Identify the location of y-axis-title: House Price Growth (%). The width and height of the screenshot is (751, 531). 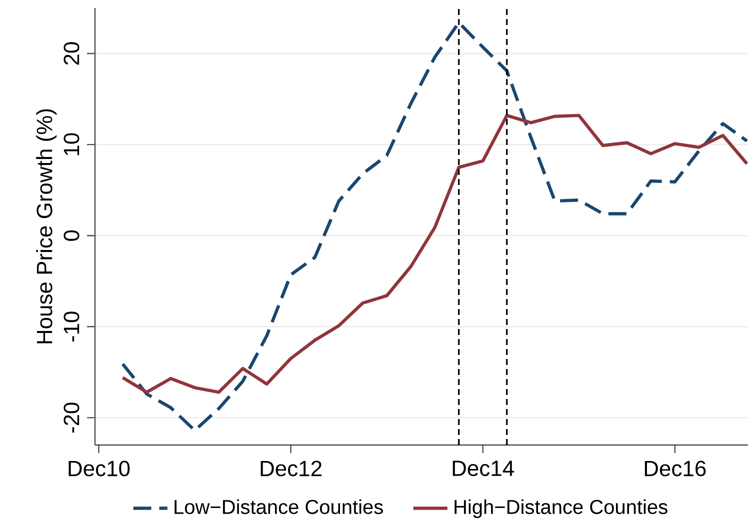
(46, 226).